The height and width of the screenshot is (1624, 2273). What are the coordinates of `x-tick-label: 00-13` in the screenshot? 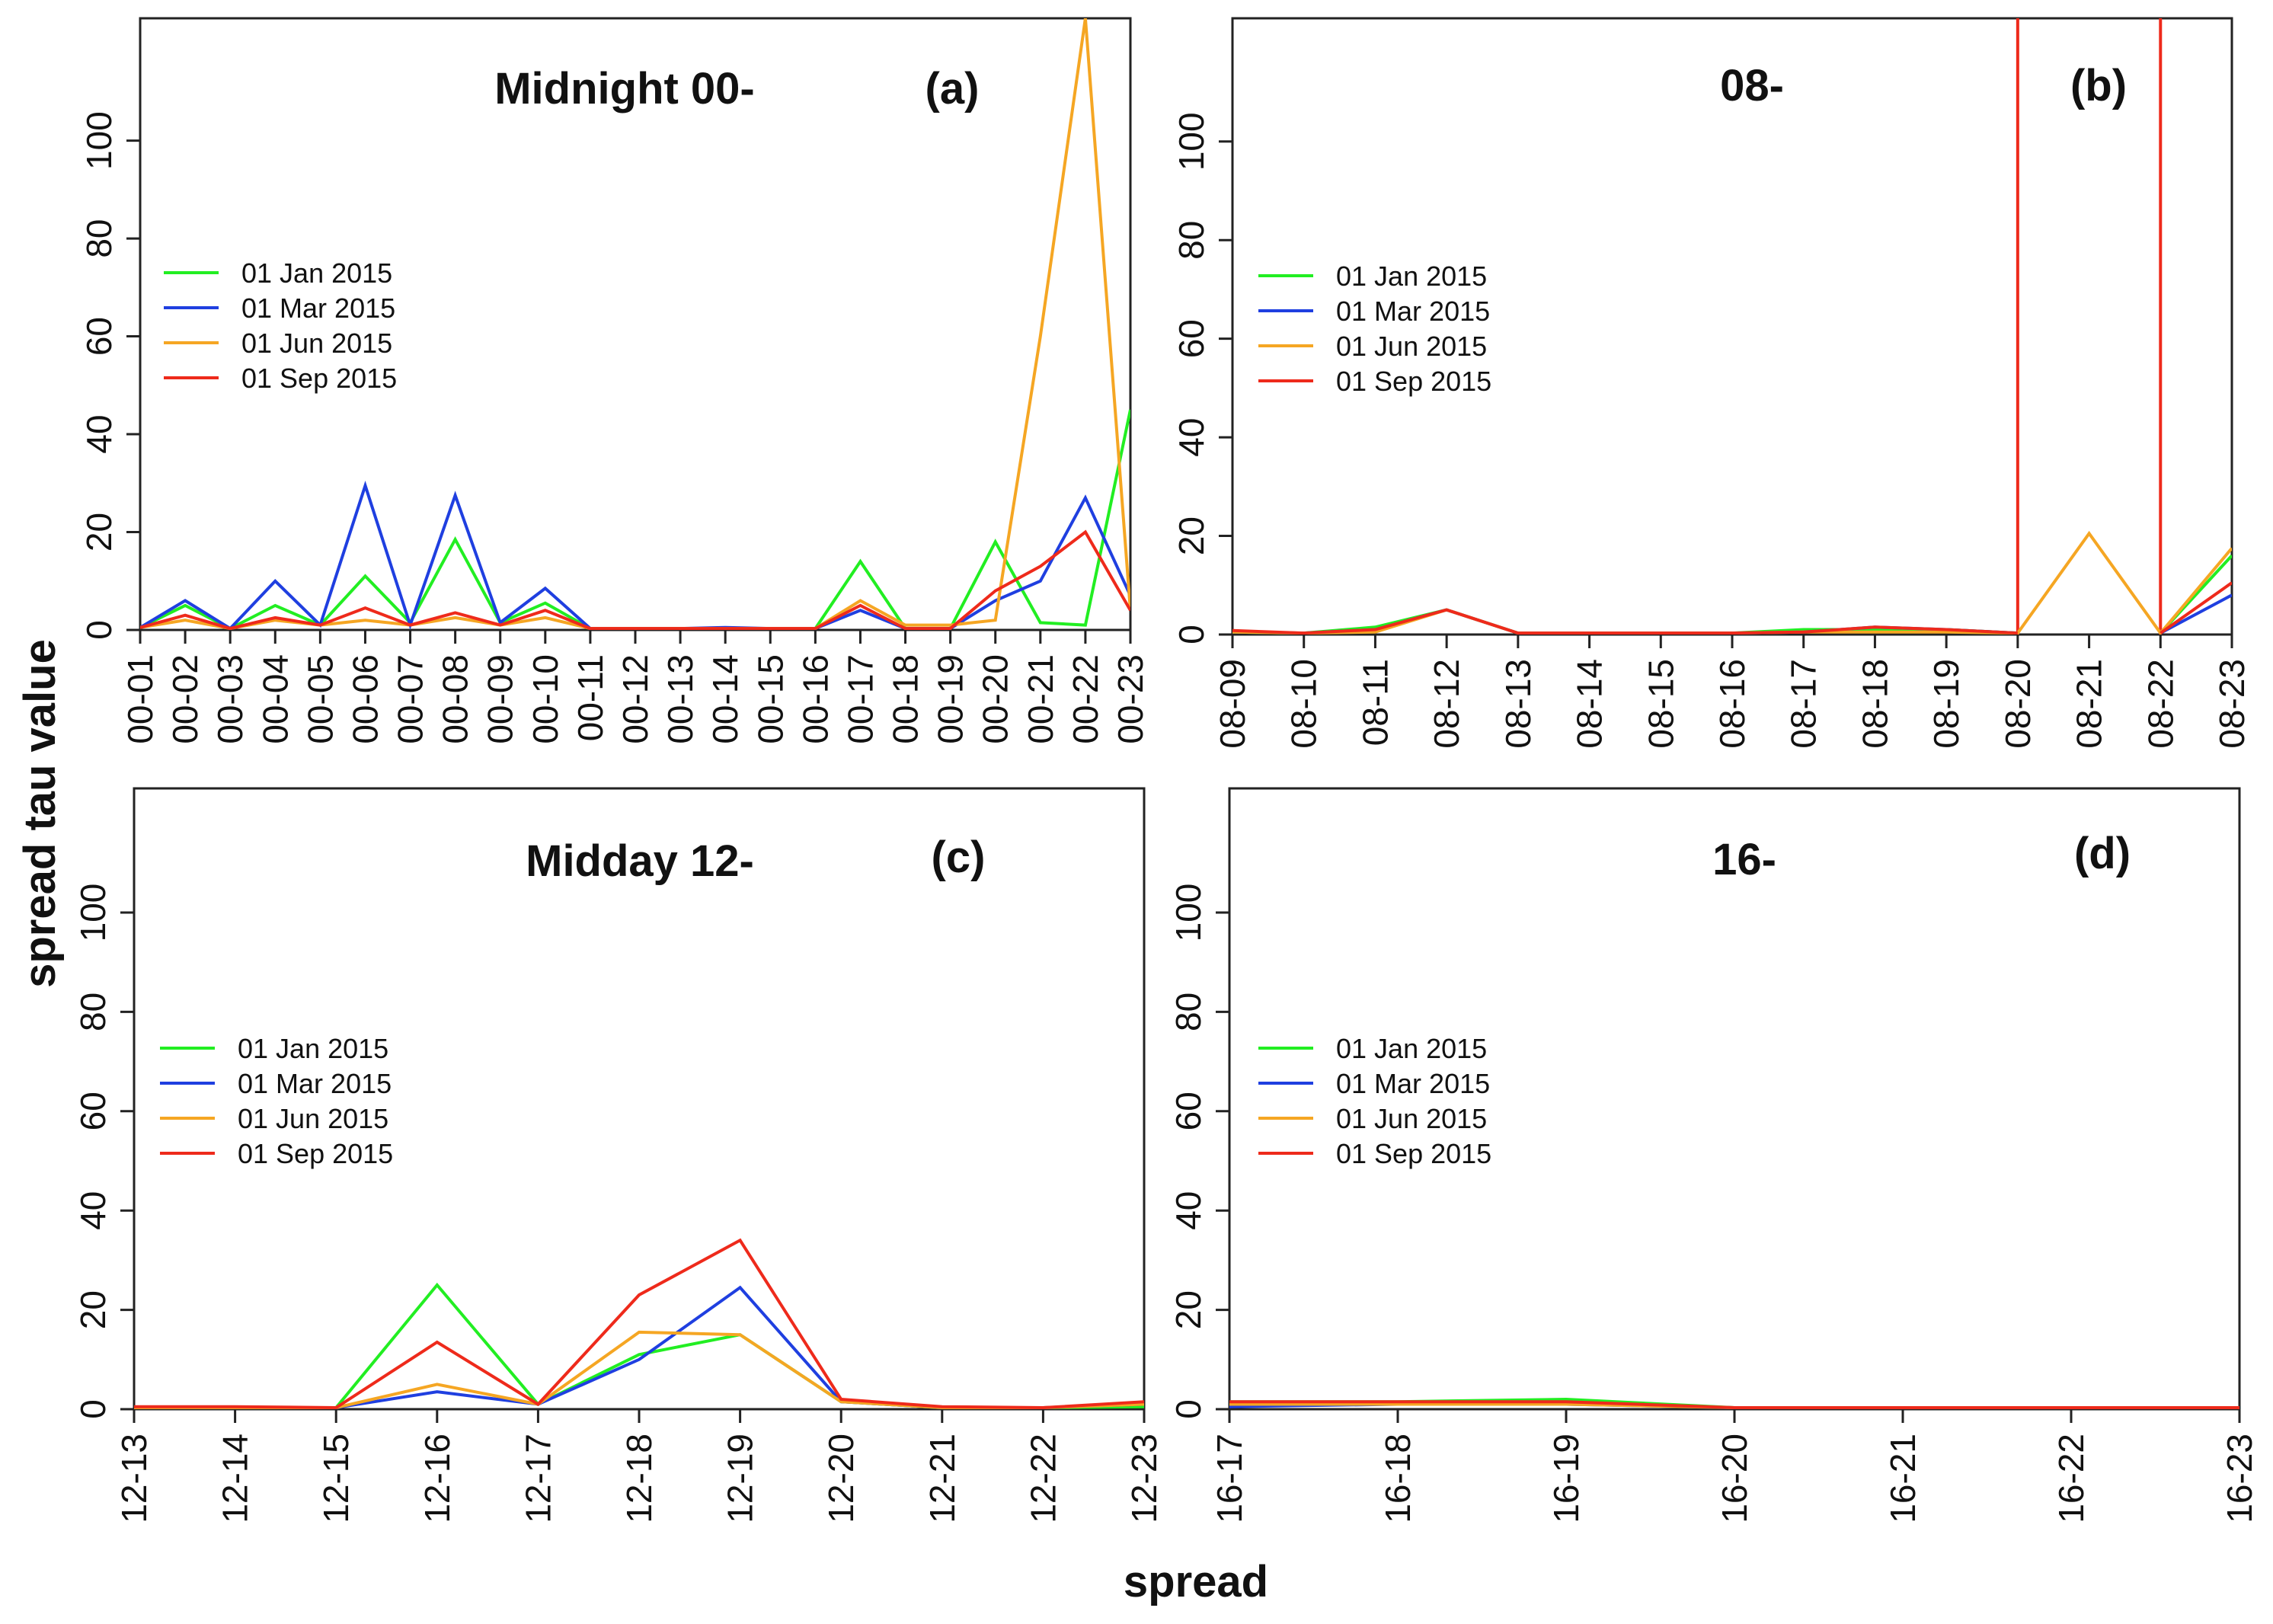 It's located at (680, 699).